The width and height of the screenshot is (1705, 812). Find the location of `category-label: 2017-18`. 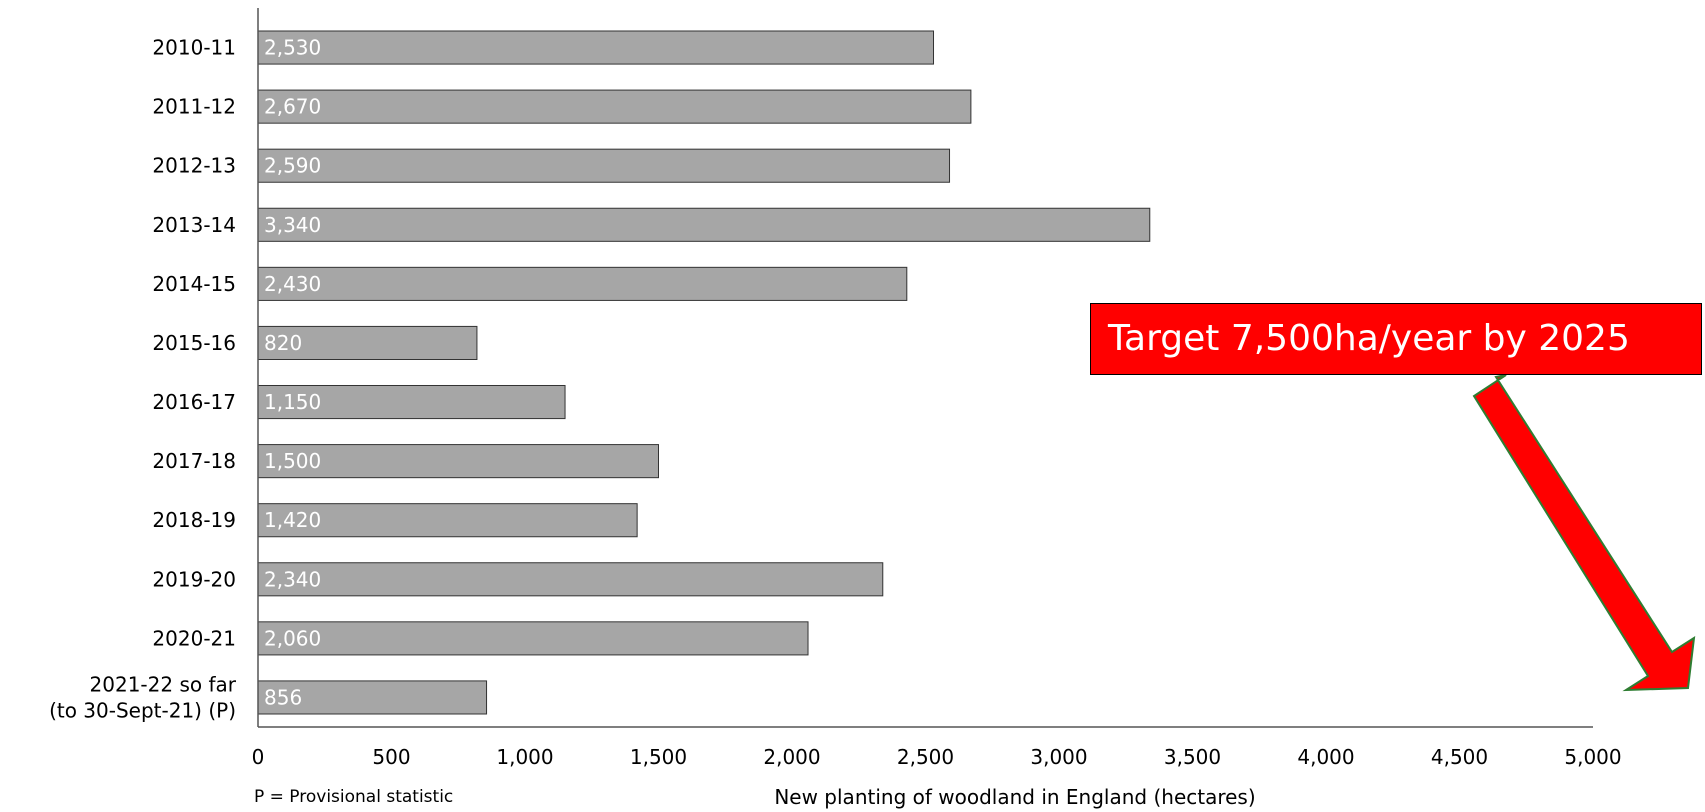

category-label: 2017-18 is located at coordinates (194, 461).